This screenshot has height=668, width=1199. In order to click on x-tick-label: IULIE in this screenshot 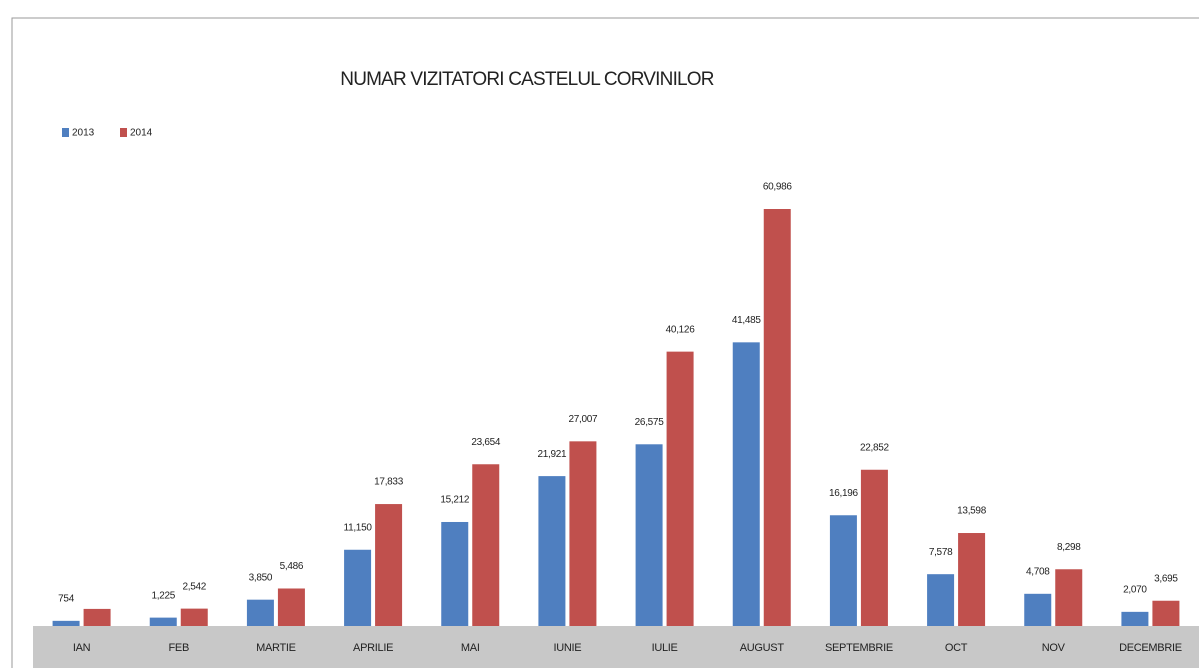, I will do `click(665, 648)`.